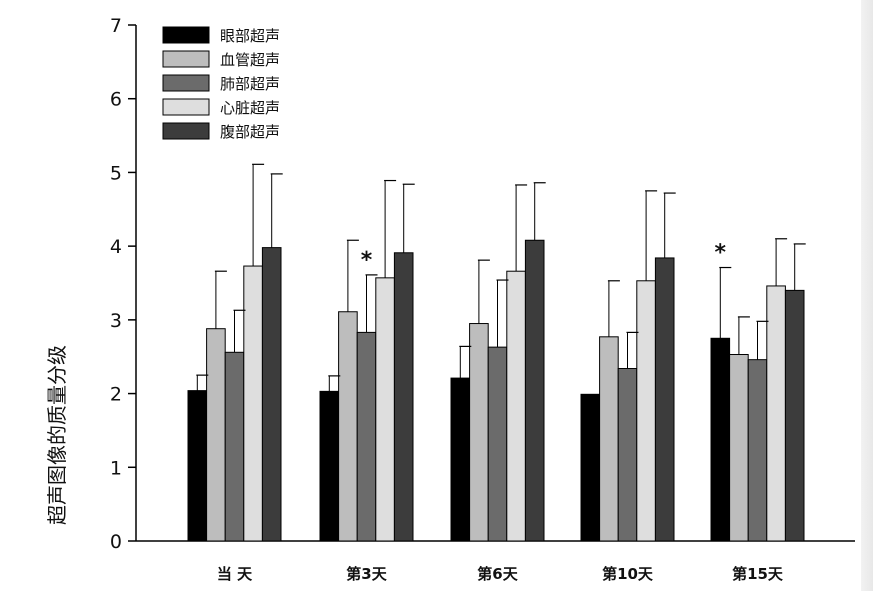  What do you see at coordinates (867, 295) in the screenshot?
I see `page-edge` at bounding box center [867, 295].